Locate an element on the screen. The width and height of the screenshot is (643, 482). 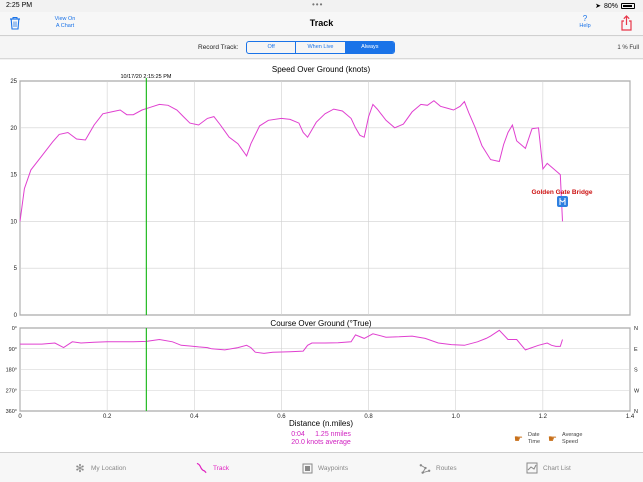
distance-x-tick-label: 1.0 is located at coordinates (456, 417).